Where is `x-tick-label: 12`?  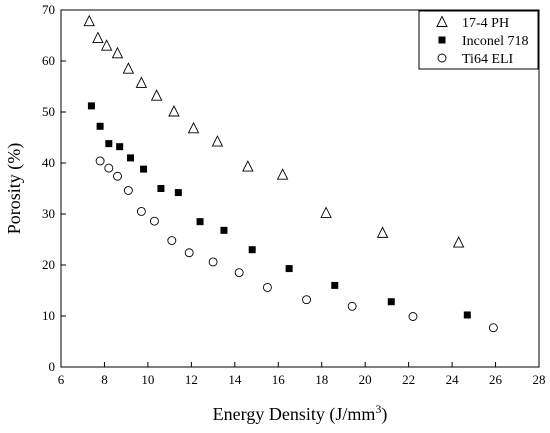 x-tick-label: 12 is located at coordinates (191, 379).